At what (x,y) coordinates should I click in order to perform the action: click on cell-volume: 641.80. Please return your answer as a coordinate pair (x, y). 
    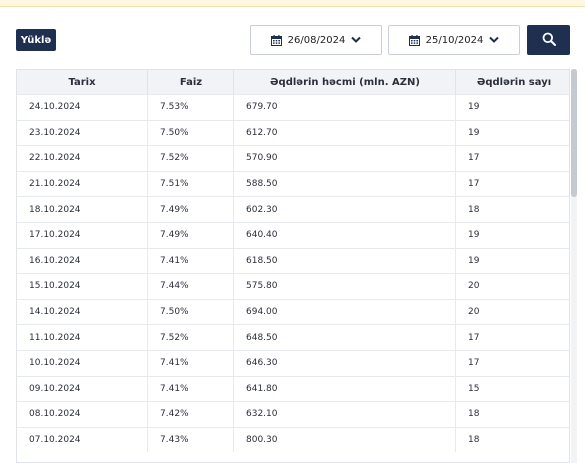
    Looking at the image, I should click on (344, 389).